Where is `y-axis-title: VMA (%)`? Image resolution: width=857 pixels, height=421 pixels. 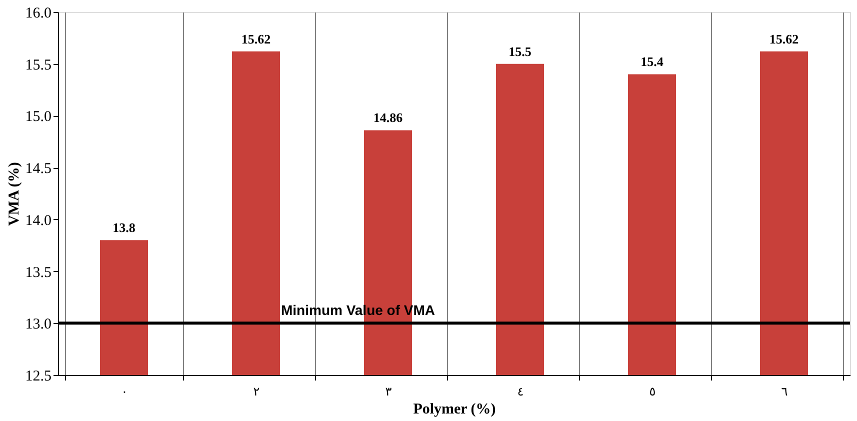
y-axis-title: VMA (%) is located at coordinates (14, 194).